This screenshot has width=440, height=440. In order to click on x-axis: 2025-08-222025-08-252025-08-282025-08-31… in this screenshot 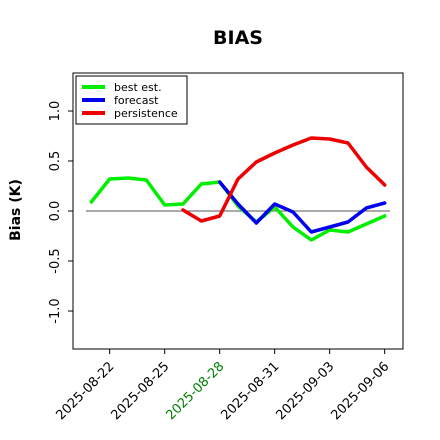, I will do `click(222, 386)`.